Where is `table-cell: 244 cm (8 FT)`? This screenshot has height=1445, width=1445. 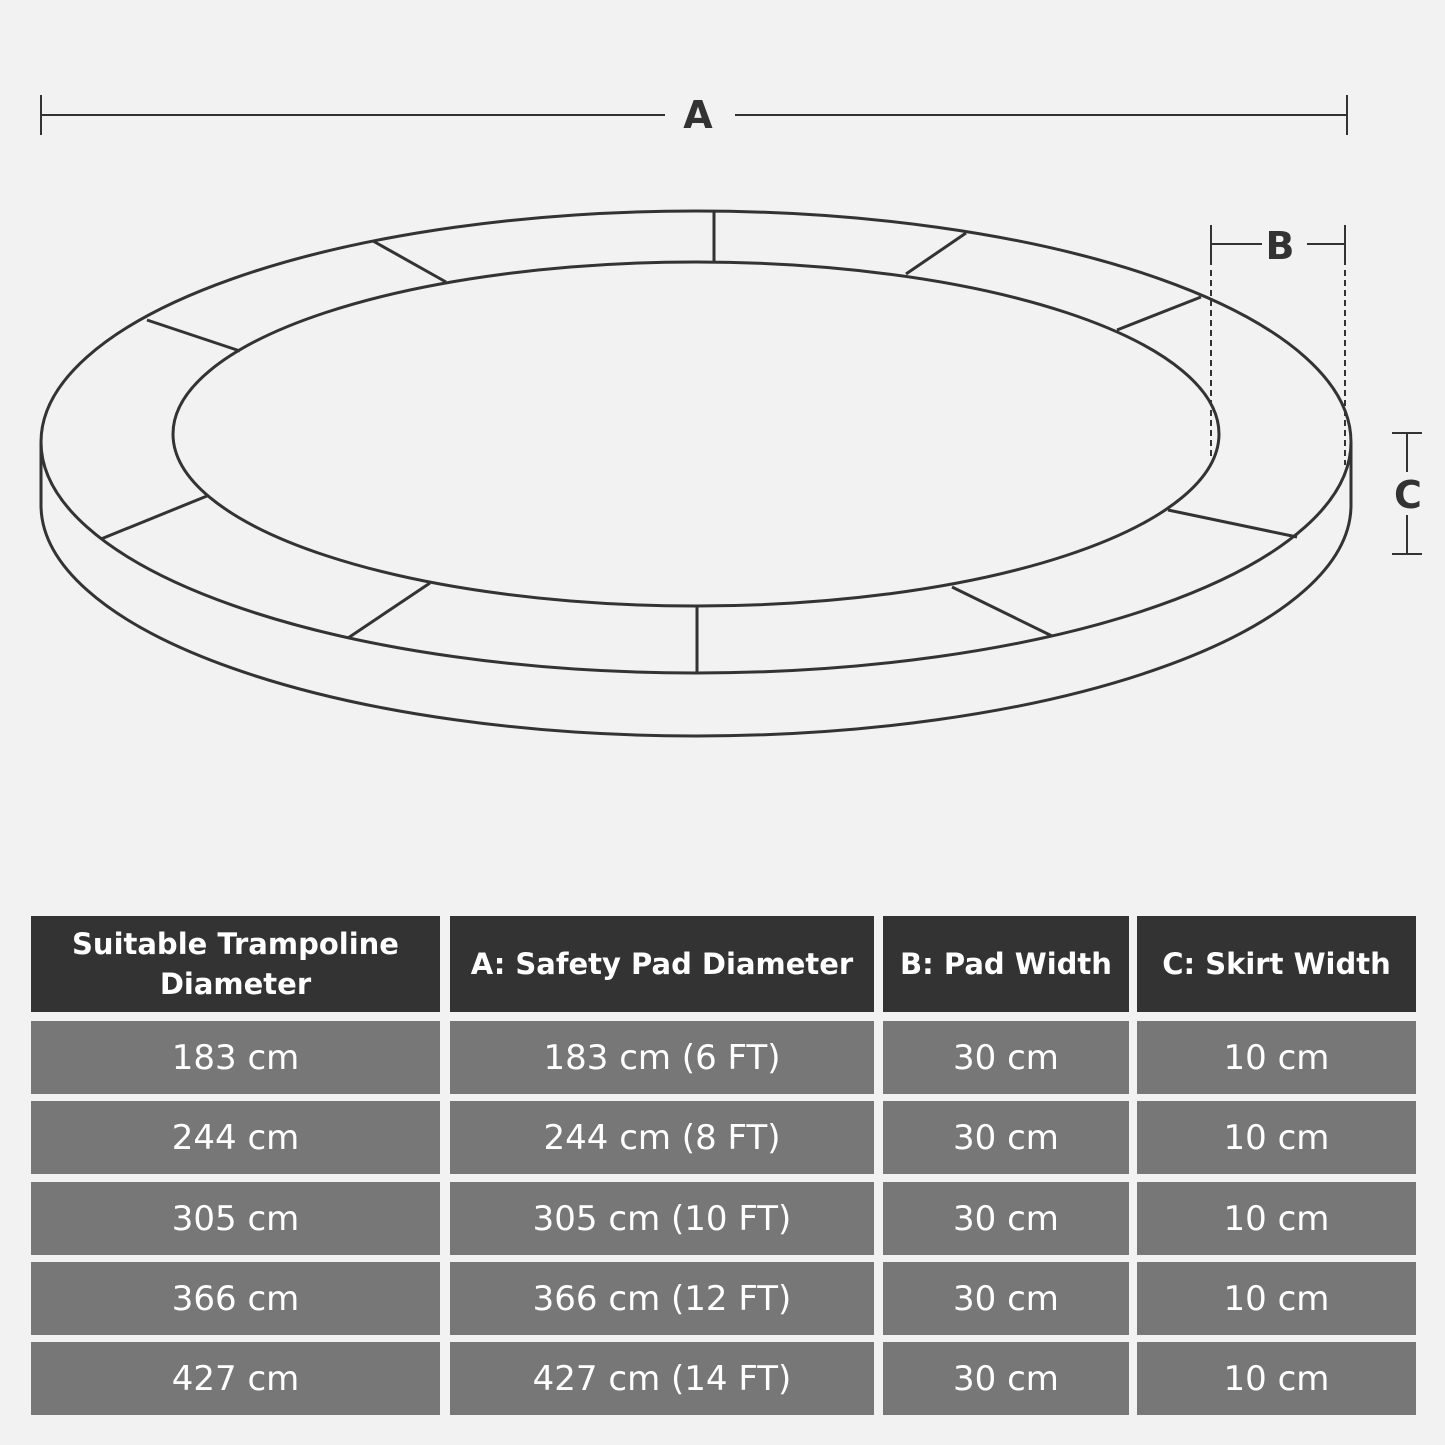 table-cell: 244 cm (8 FT) is located at coordinates (662, 1137).